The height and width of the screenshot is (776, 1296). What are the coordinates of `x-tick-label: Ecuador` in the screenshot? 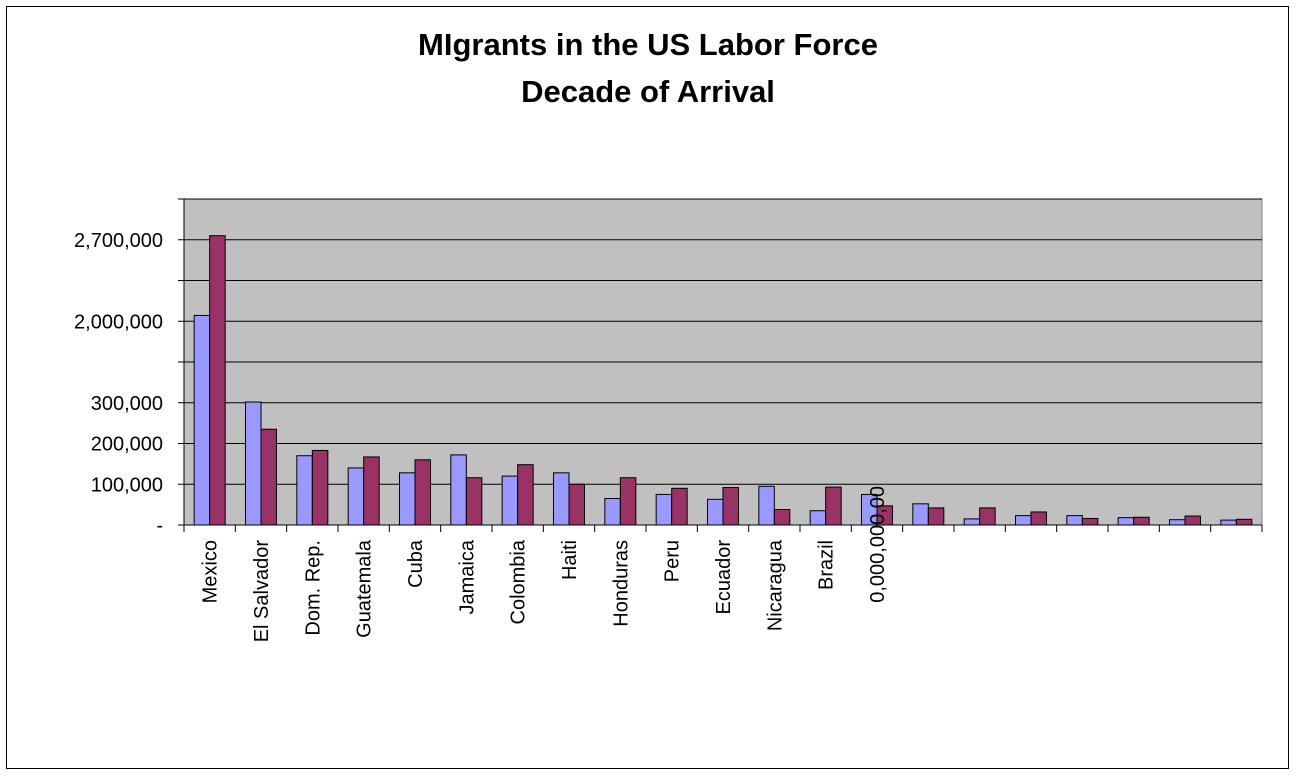 It's located at (724, 577).